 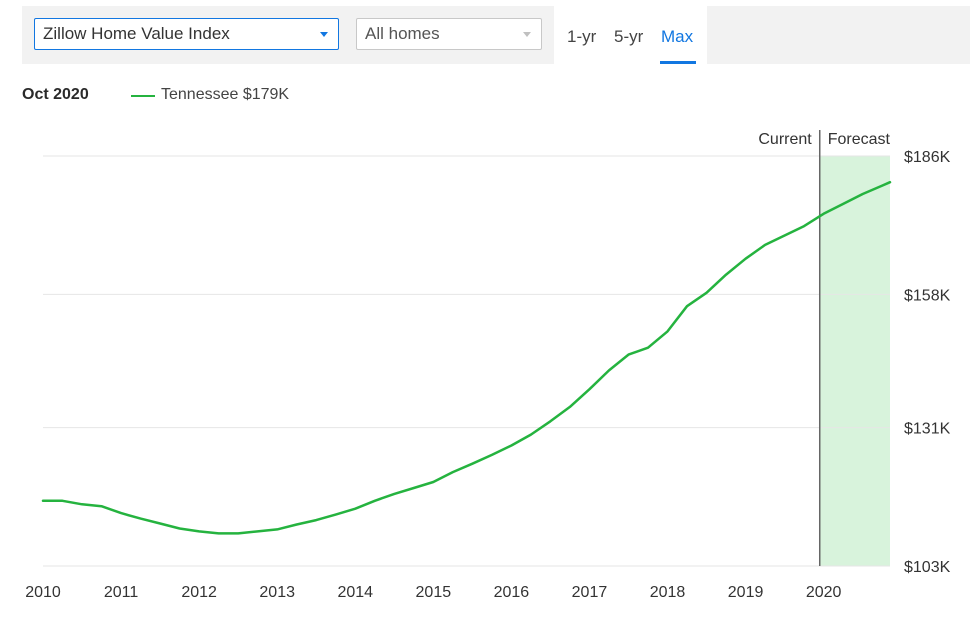 I want to click on x-tick-label: 2014, so click(x=355, y=592).